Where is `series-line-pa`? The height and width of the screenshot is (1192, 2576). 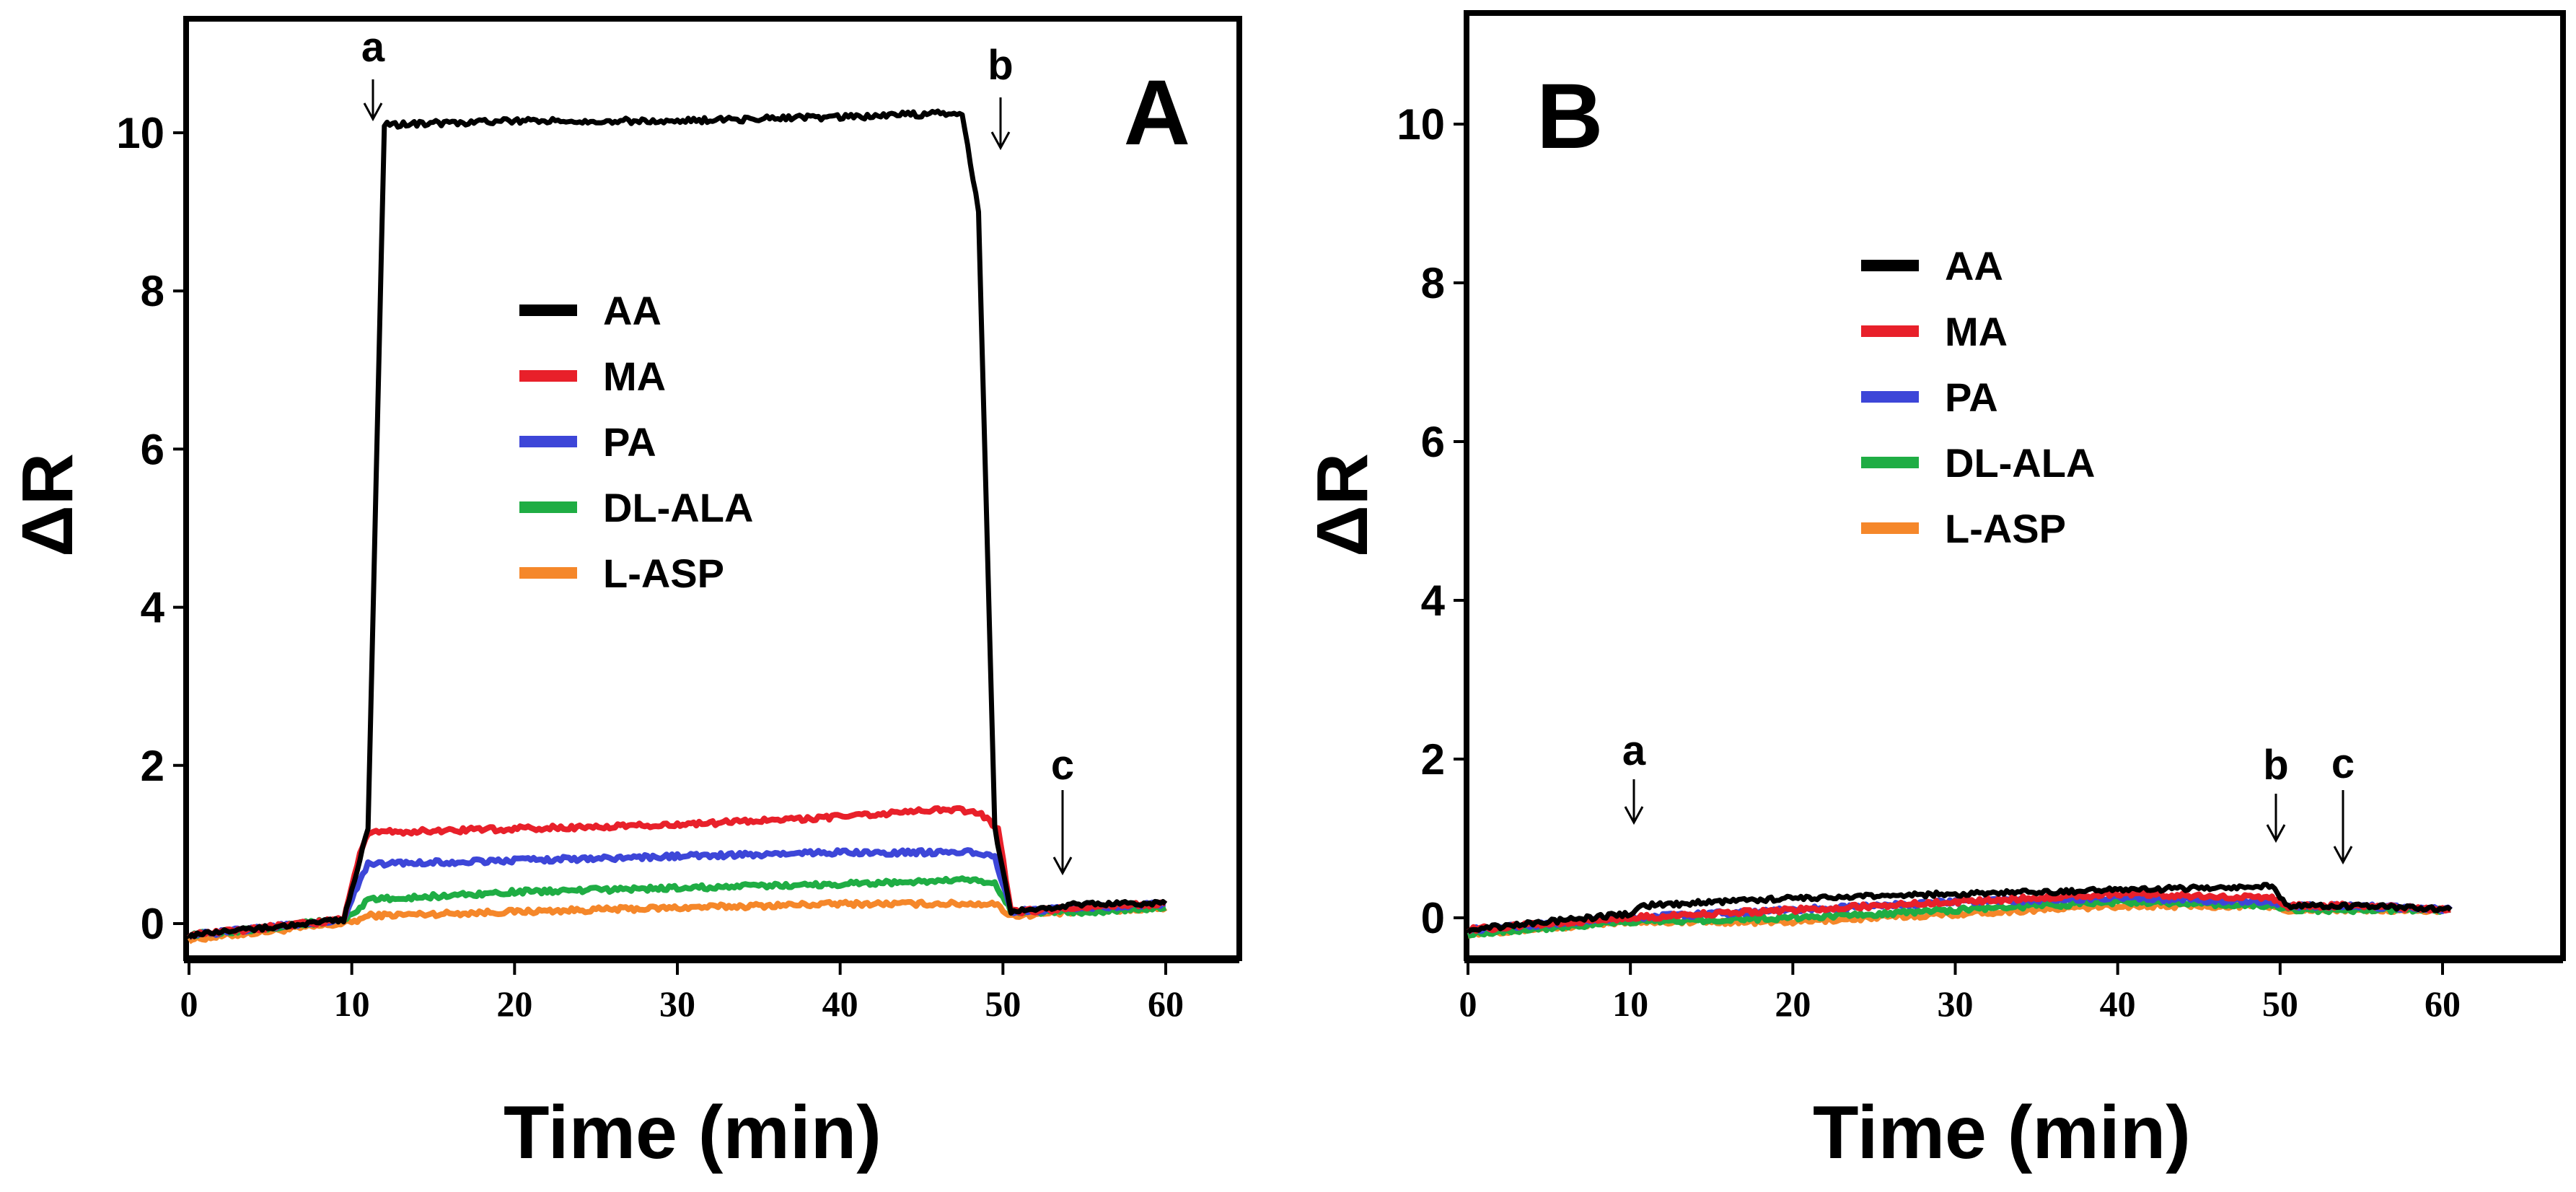
series-line-pa is located at coordinates (676, 893).